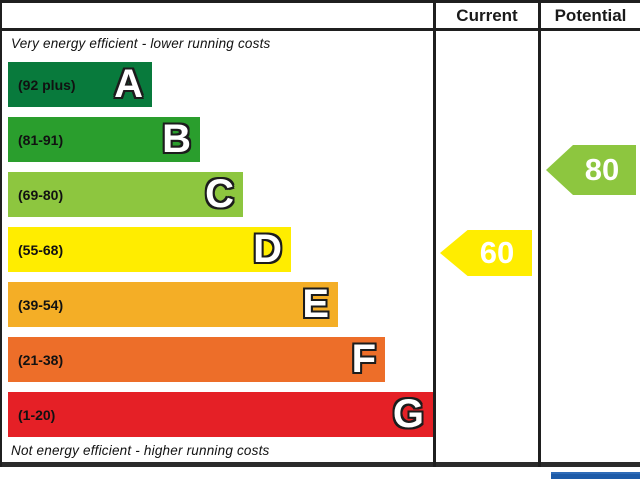 The height and width of the screenshot is (479, 640). What do you see at coordinates (363, 359) in the screenshot?
I see `band-letter-f: F` at bounding box center [363, 359].